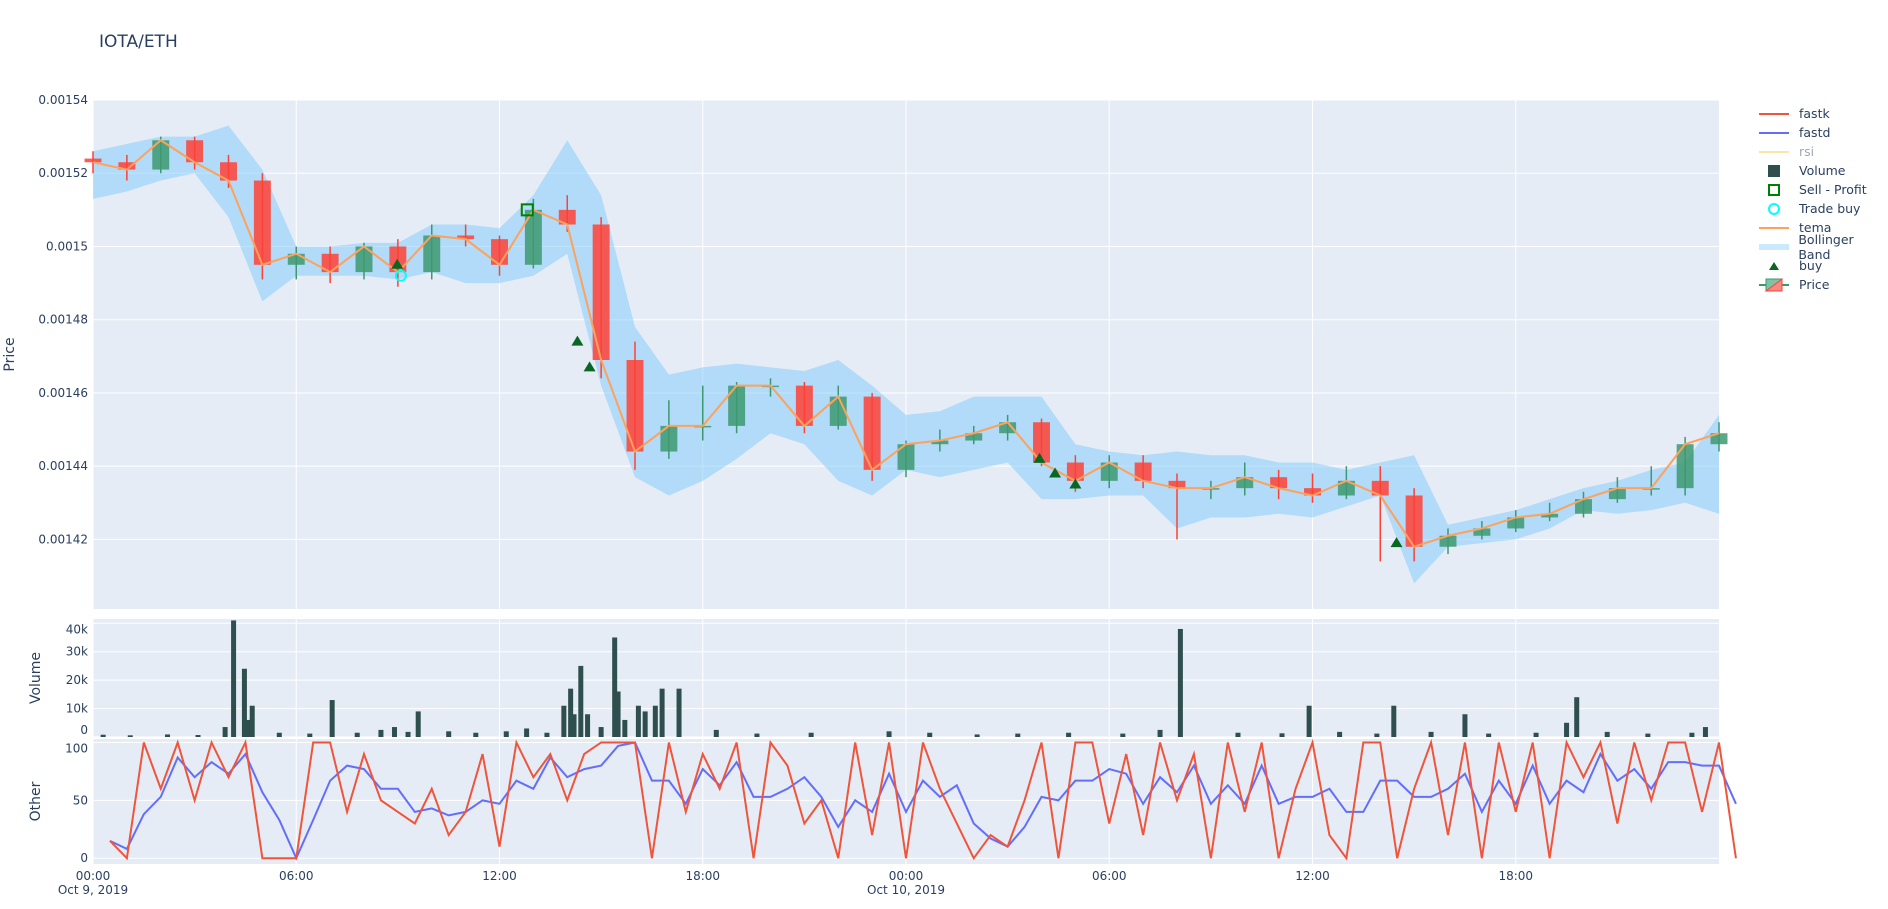 The height and width of the screenshot is (909, 1888). What do you see at coordinates (1774, 227) in the screenshot?
I see `line-icon` at bounding box center [1774, 227].